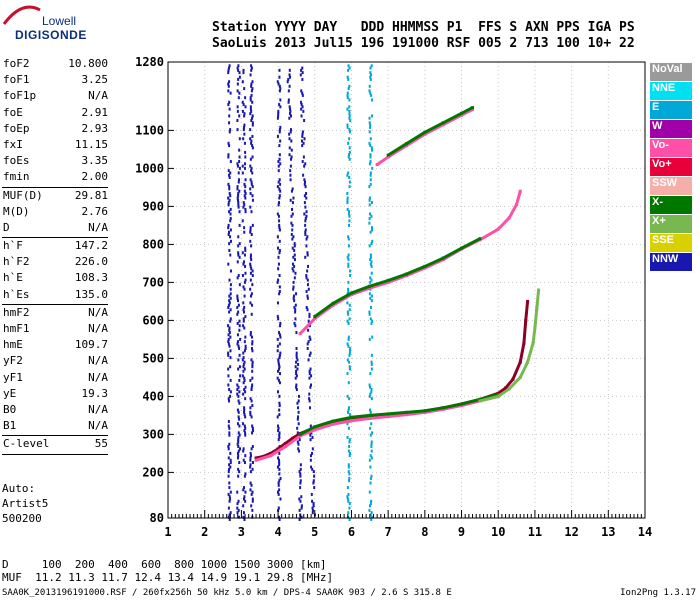 This screenshot has height=600, width=700. What do you see at coordinates (13, 377) in the screenshot?
I see `param-key: yF1` at bounding box center [13, 377].